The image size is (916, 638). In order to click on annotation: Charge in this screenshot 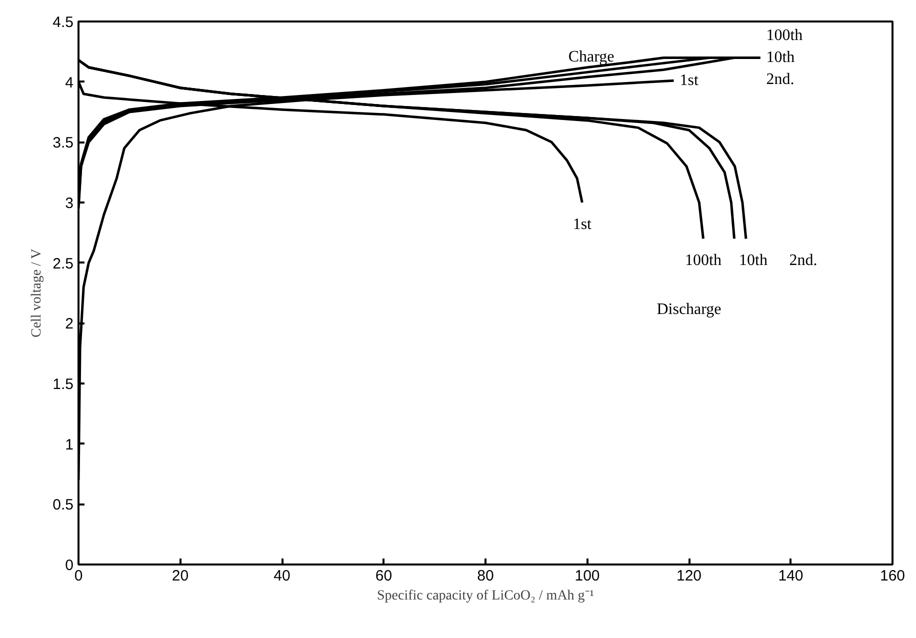, I will do `click(591, 57)`.